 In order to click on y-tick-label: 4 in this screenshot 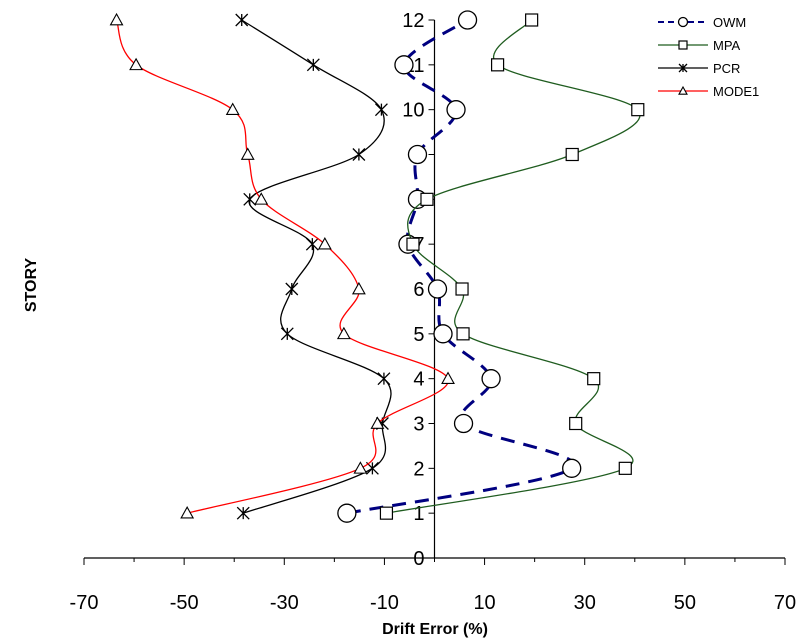, I will do `click(418, 380)`.